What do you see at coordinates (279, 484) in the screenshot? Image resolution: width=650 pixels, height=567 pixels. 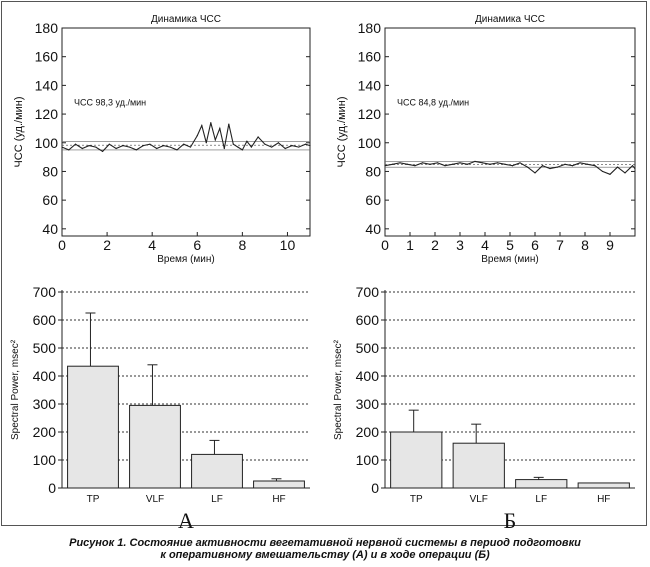 I see `panel-a-spectral-bar-hf` at bounding box center [279, 484].